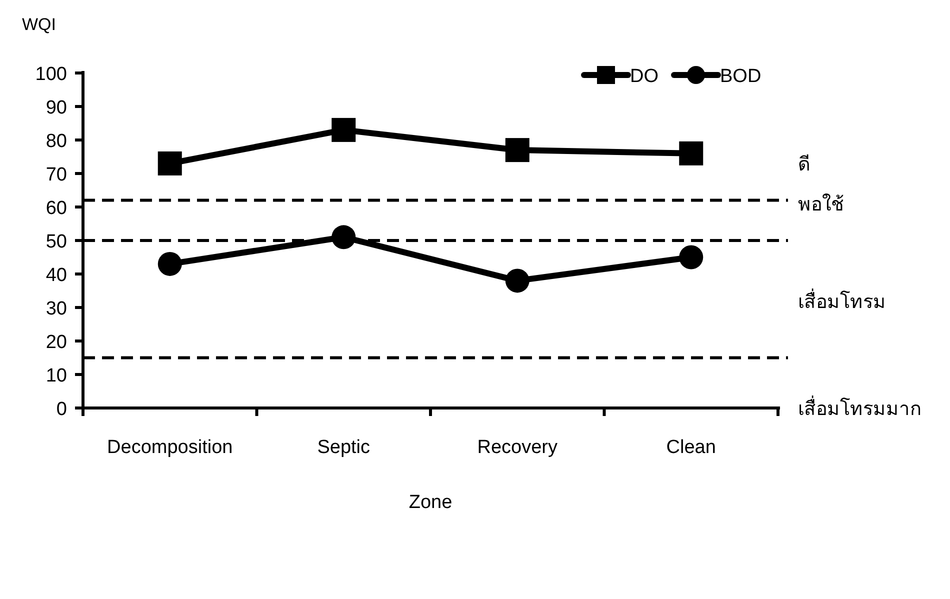  I want to click on y-tick-label: 70, so click(56, 175).